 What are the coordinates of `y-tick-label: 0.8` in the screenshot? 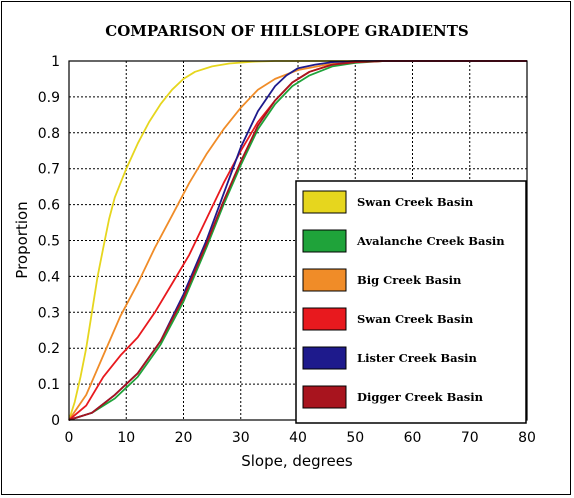 It's located at (49, 134).